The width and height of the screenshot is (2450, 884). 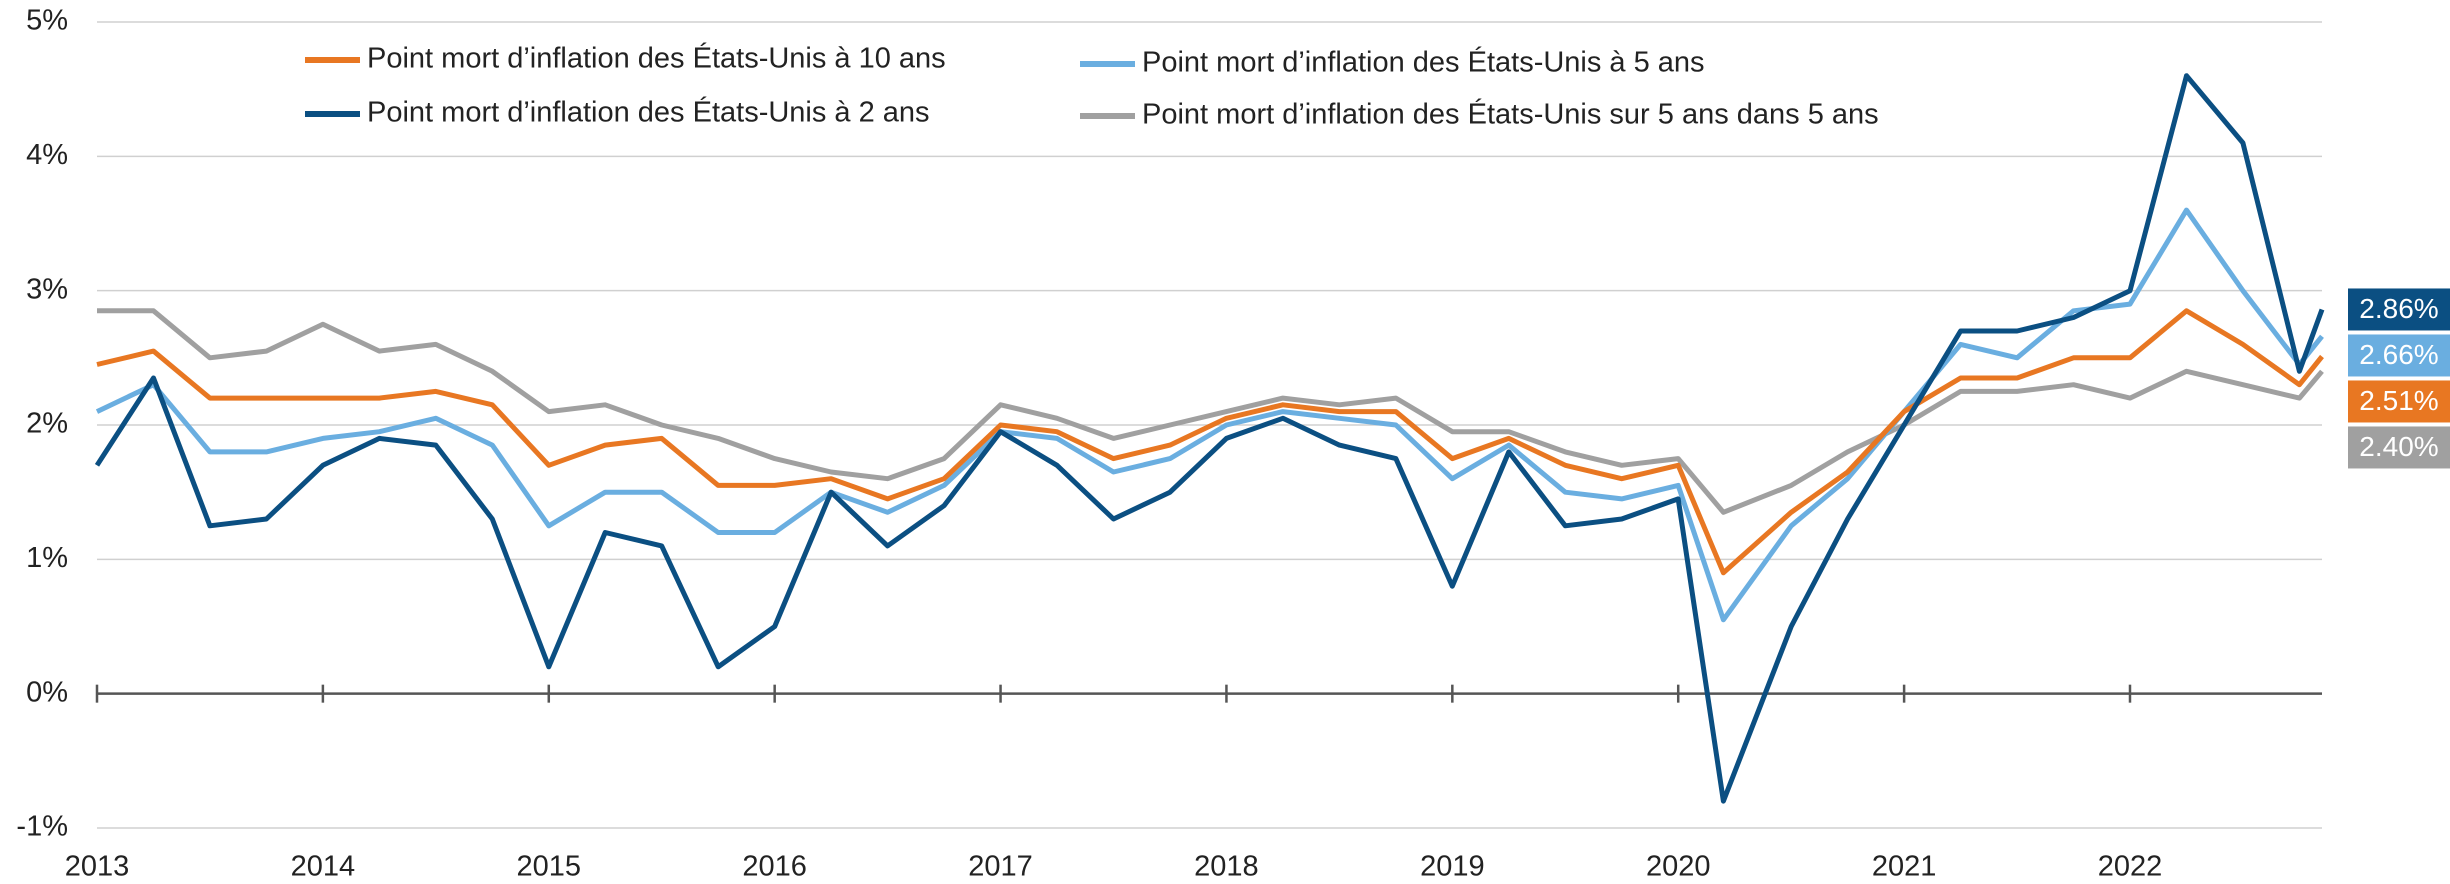 What do you see at coordinates (47, 692) in the screenshot?
I see `y-tick-label: 0%` at bounding box center [47, 692].